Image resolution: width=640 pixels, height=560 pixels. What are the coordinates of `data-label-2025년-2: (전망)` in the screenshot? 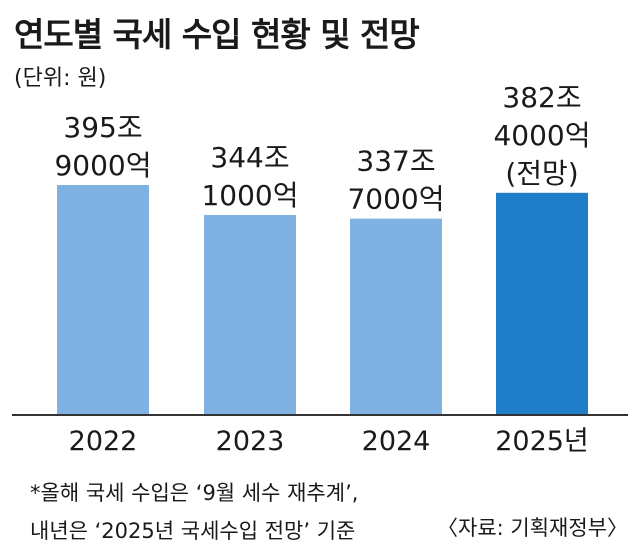 It's located at (541, 173).